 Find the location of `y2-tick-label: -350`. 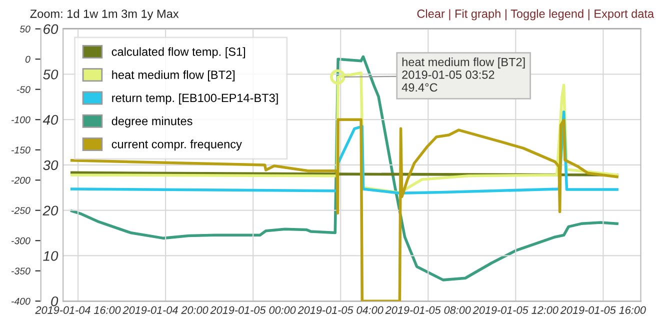

y2-tick-label: -350 is located at coordinates (20, 271).